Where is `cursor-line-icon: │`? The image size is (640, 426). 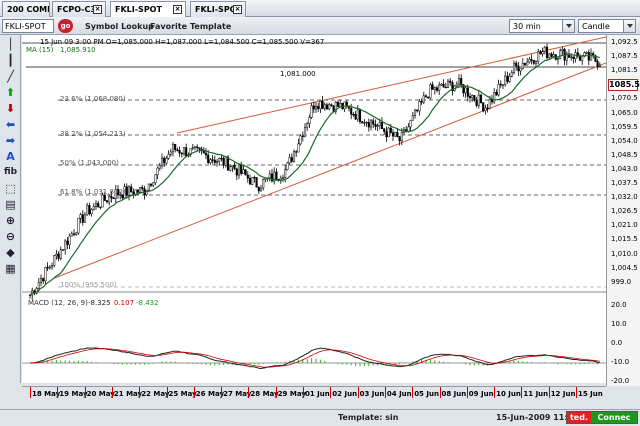 cursor-line-icon: │ is located at coordinates (10, 44).